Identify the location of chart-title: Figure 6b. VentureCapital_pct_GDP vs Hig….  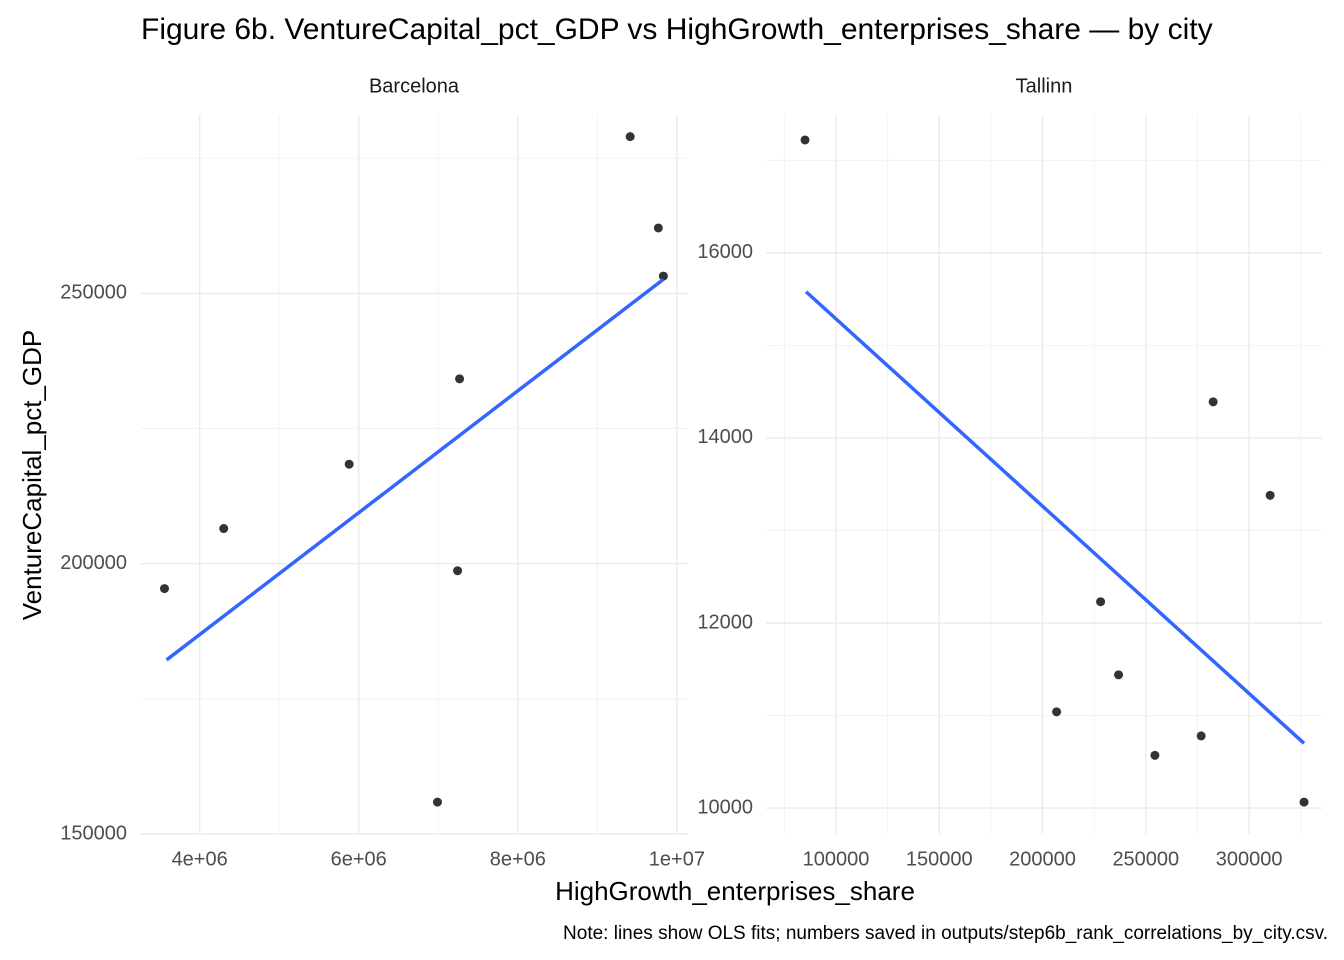
(677, 29).